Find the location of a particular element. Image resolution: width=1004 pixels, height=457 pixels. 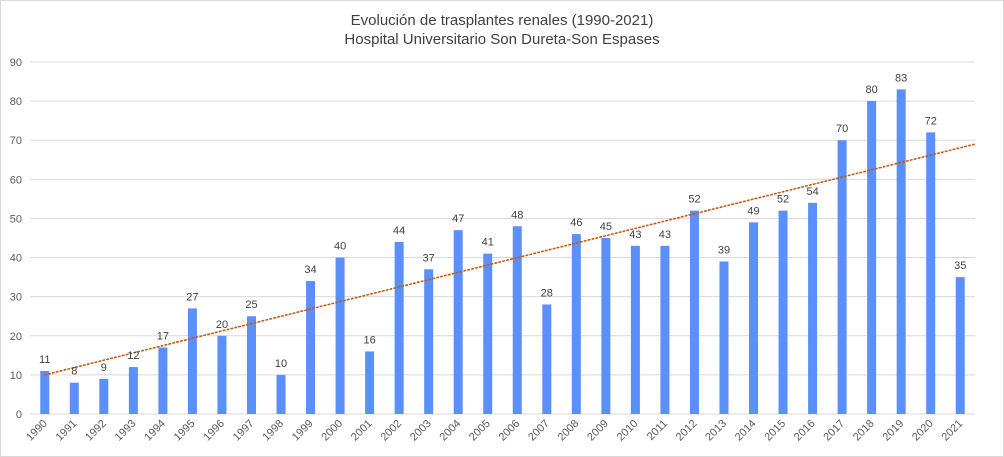

data-label: 49 is located at coordinates (753, 211).